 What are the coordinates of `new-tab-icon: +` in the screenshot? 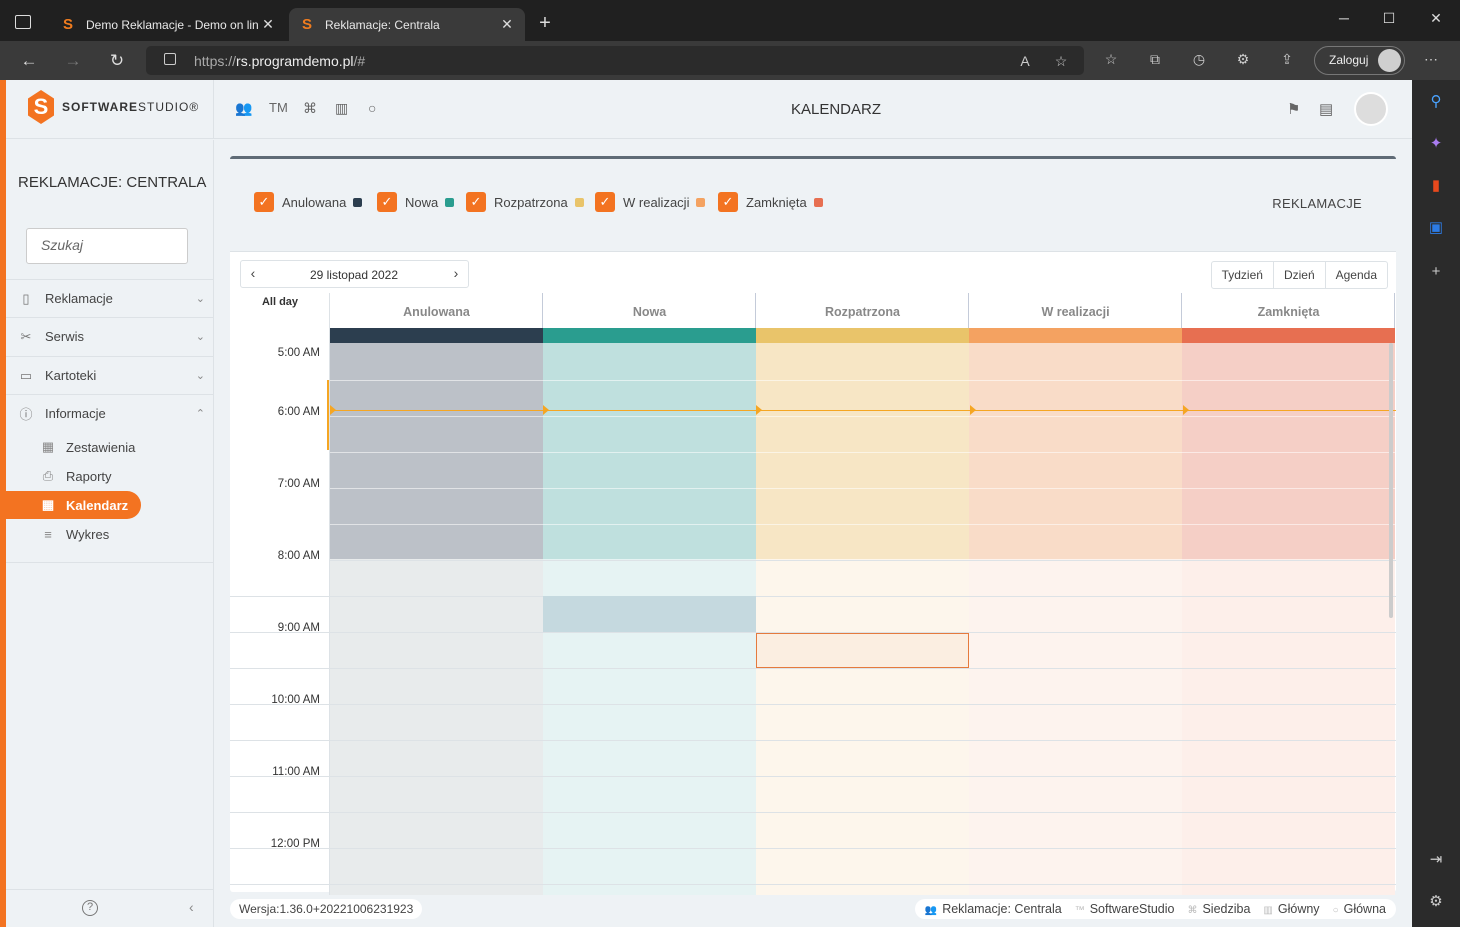 It's located at (545, 23).